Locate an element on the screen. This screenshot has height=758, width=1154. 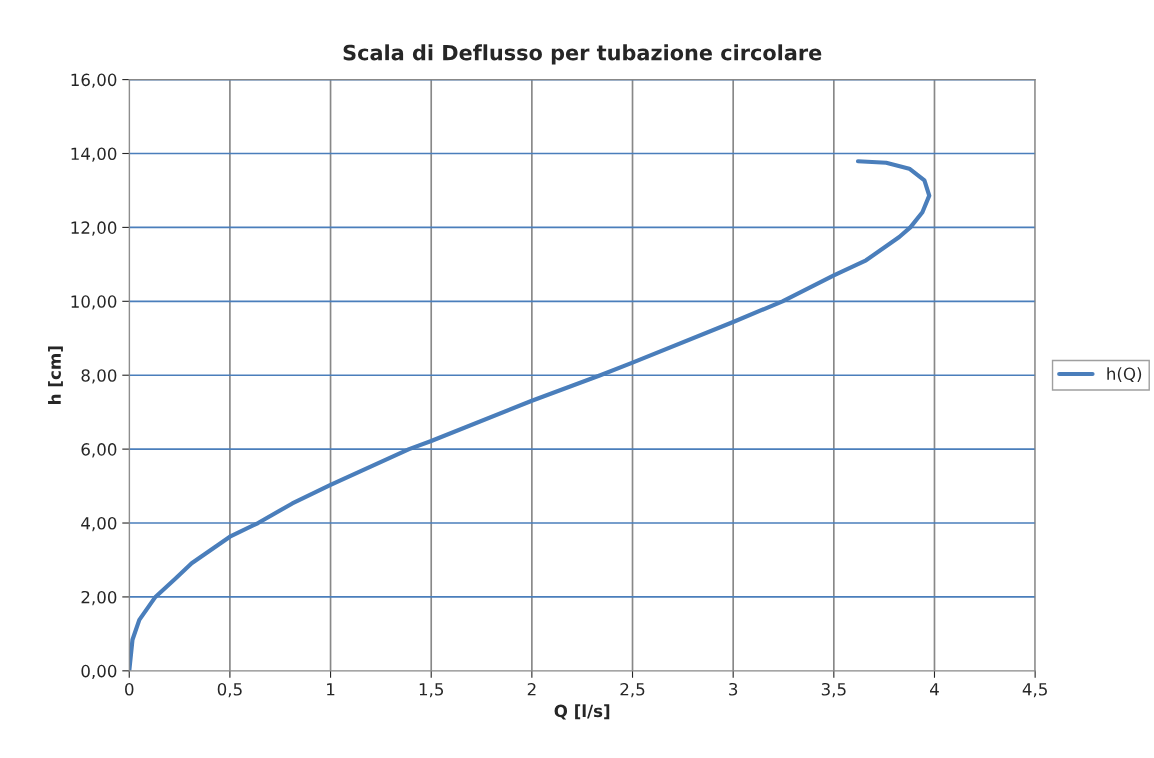
y-tick-label: 8,00 is located at coordinates (99, 376).